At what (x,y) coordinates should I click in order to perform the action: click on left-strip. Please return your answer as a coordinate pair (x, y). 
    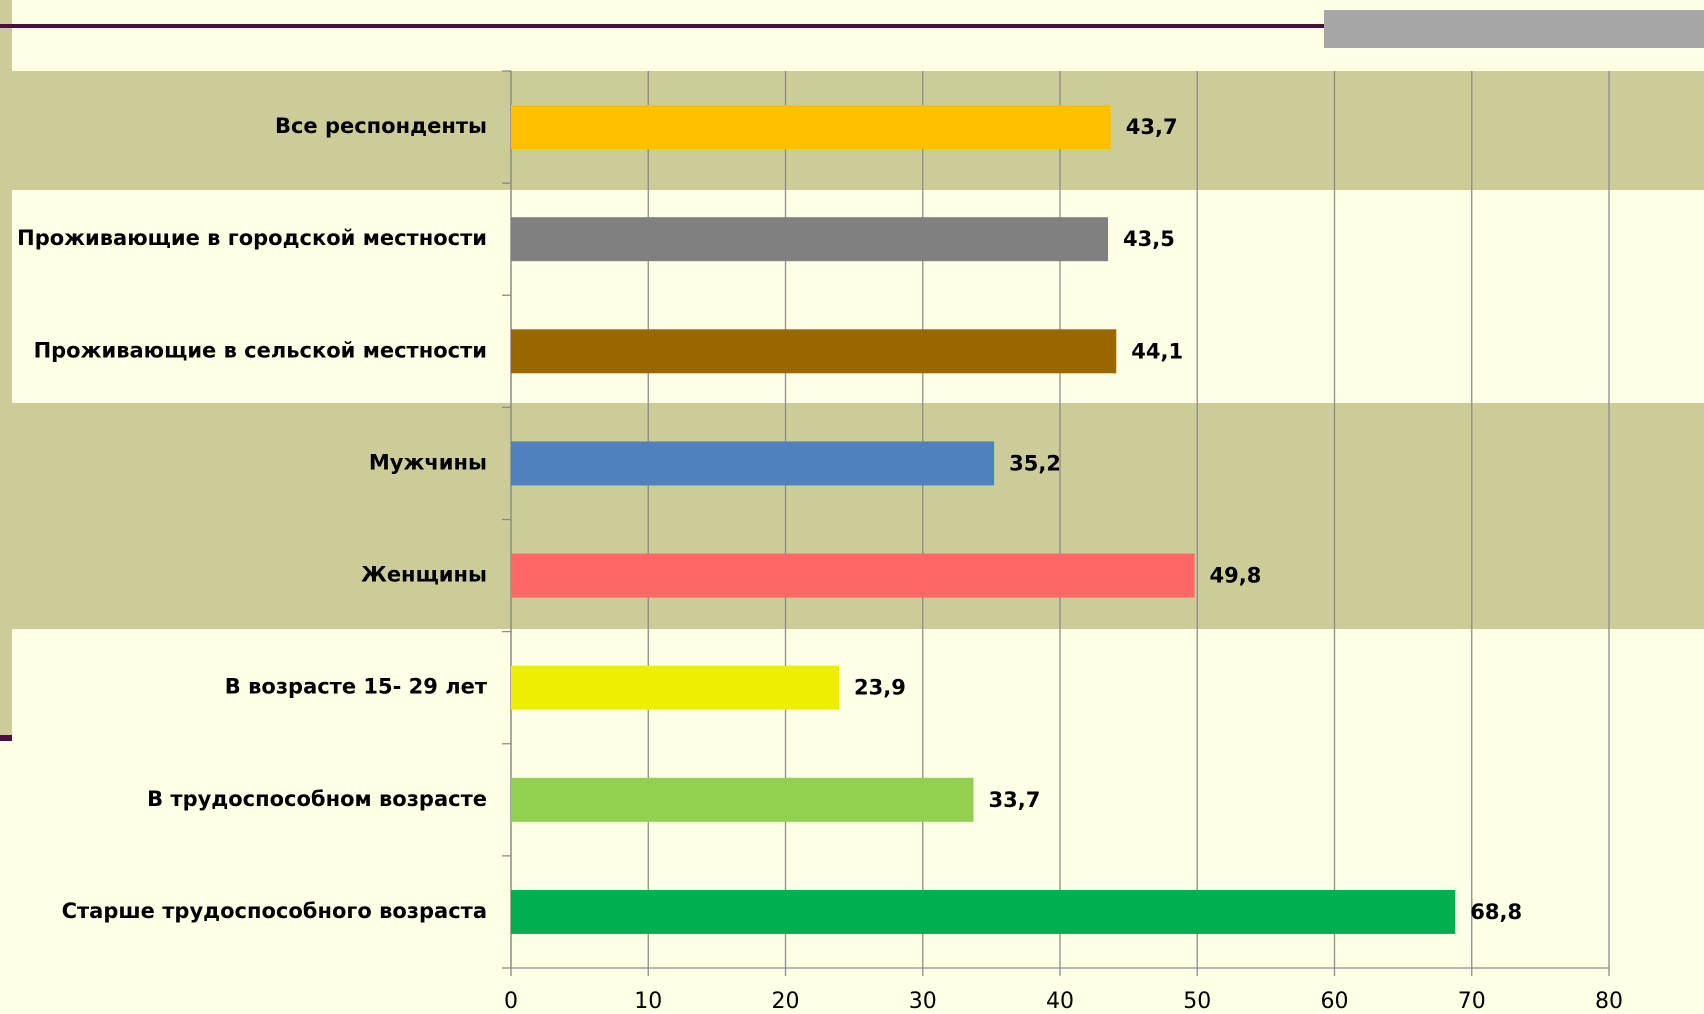
    Looking at the image, I should click on (6, 369).